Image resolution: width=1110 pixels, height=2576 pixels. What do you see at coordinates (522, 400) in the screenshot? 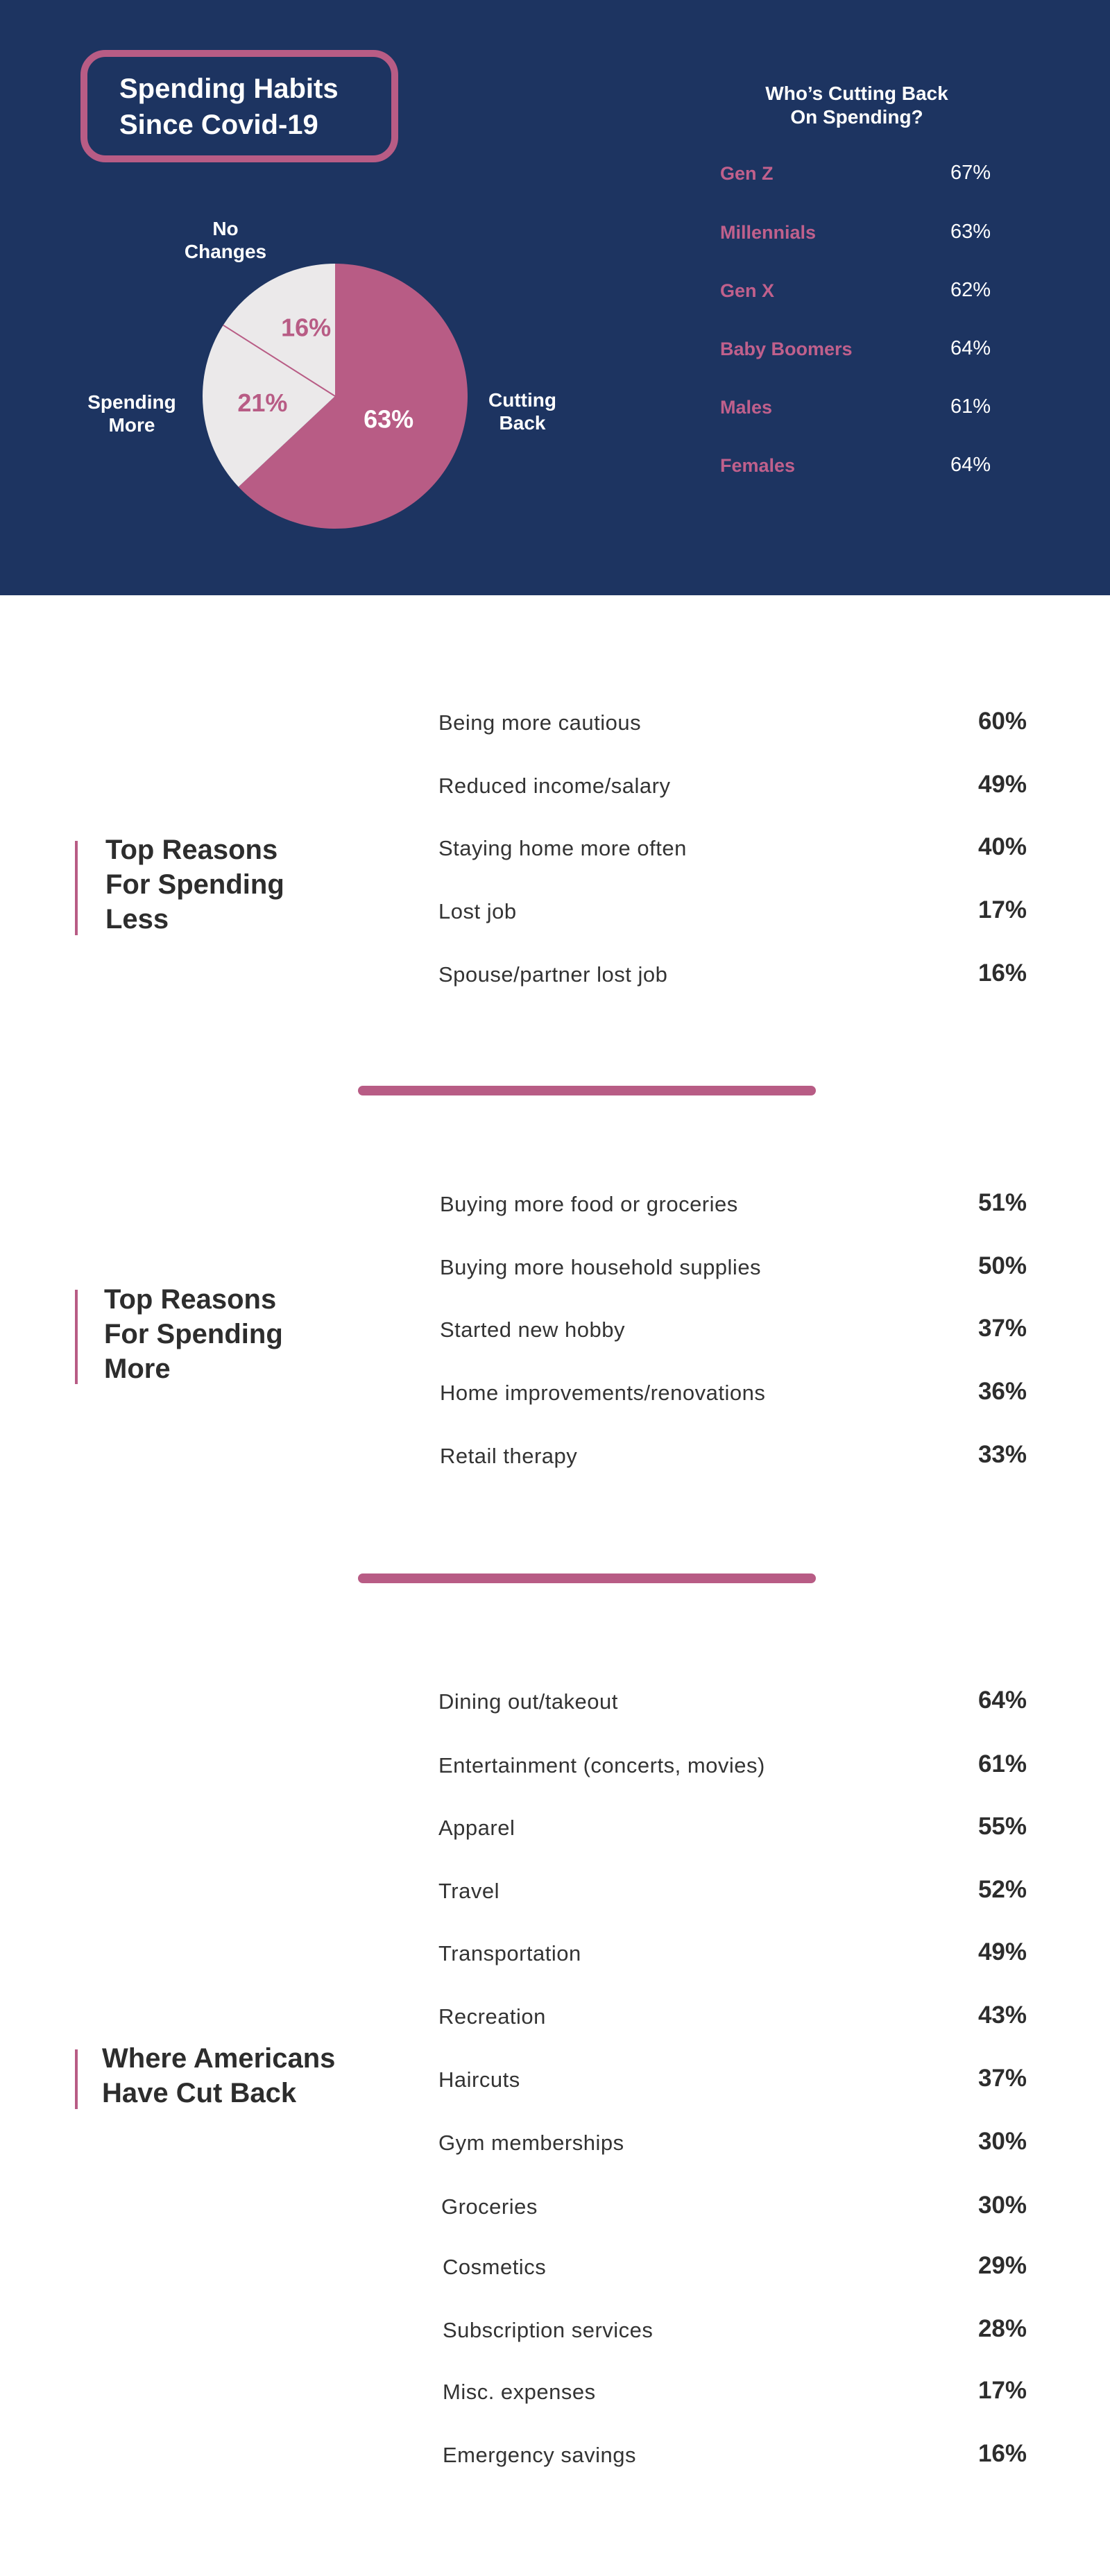
I see `pie-label-cutting-back-line-1: Cutting` at bounding box center [522, 400].